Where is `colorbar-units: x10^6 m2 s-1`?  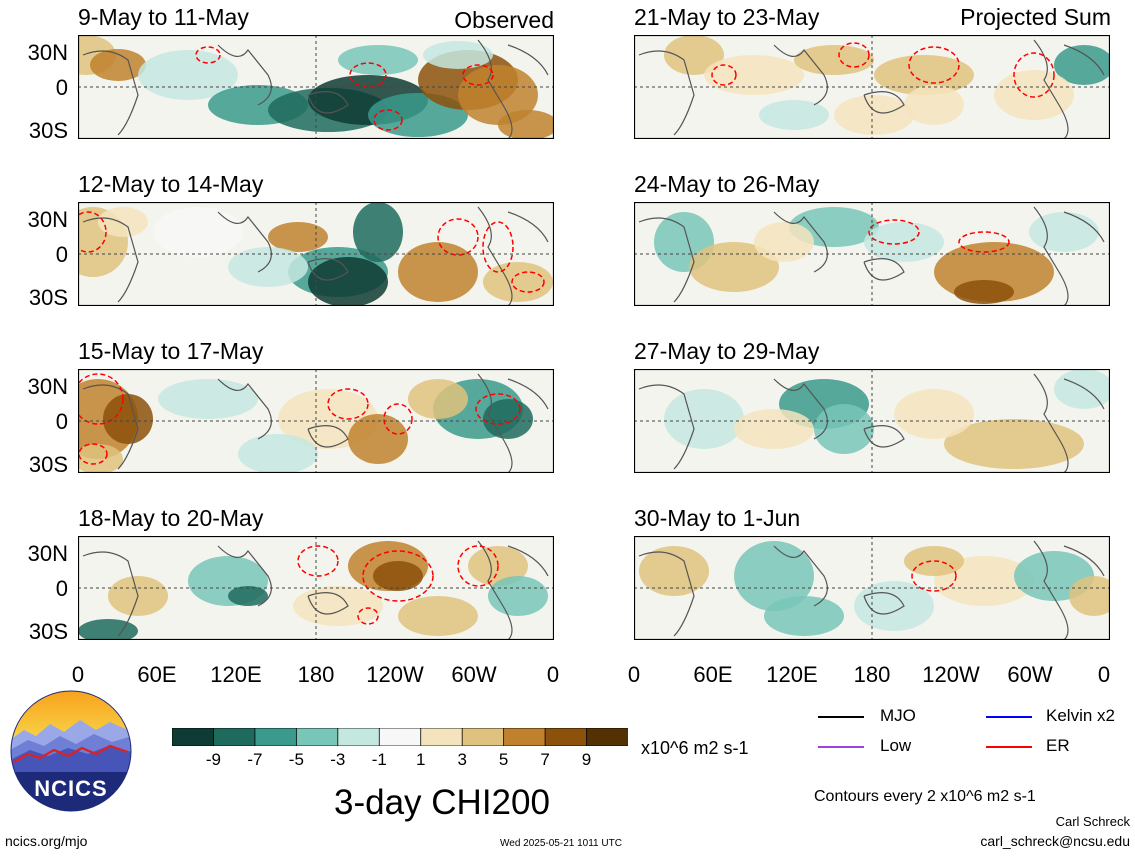
colorbar-units: x10^6 m2 s-1 is located at coordinates (695, 748).